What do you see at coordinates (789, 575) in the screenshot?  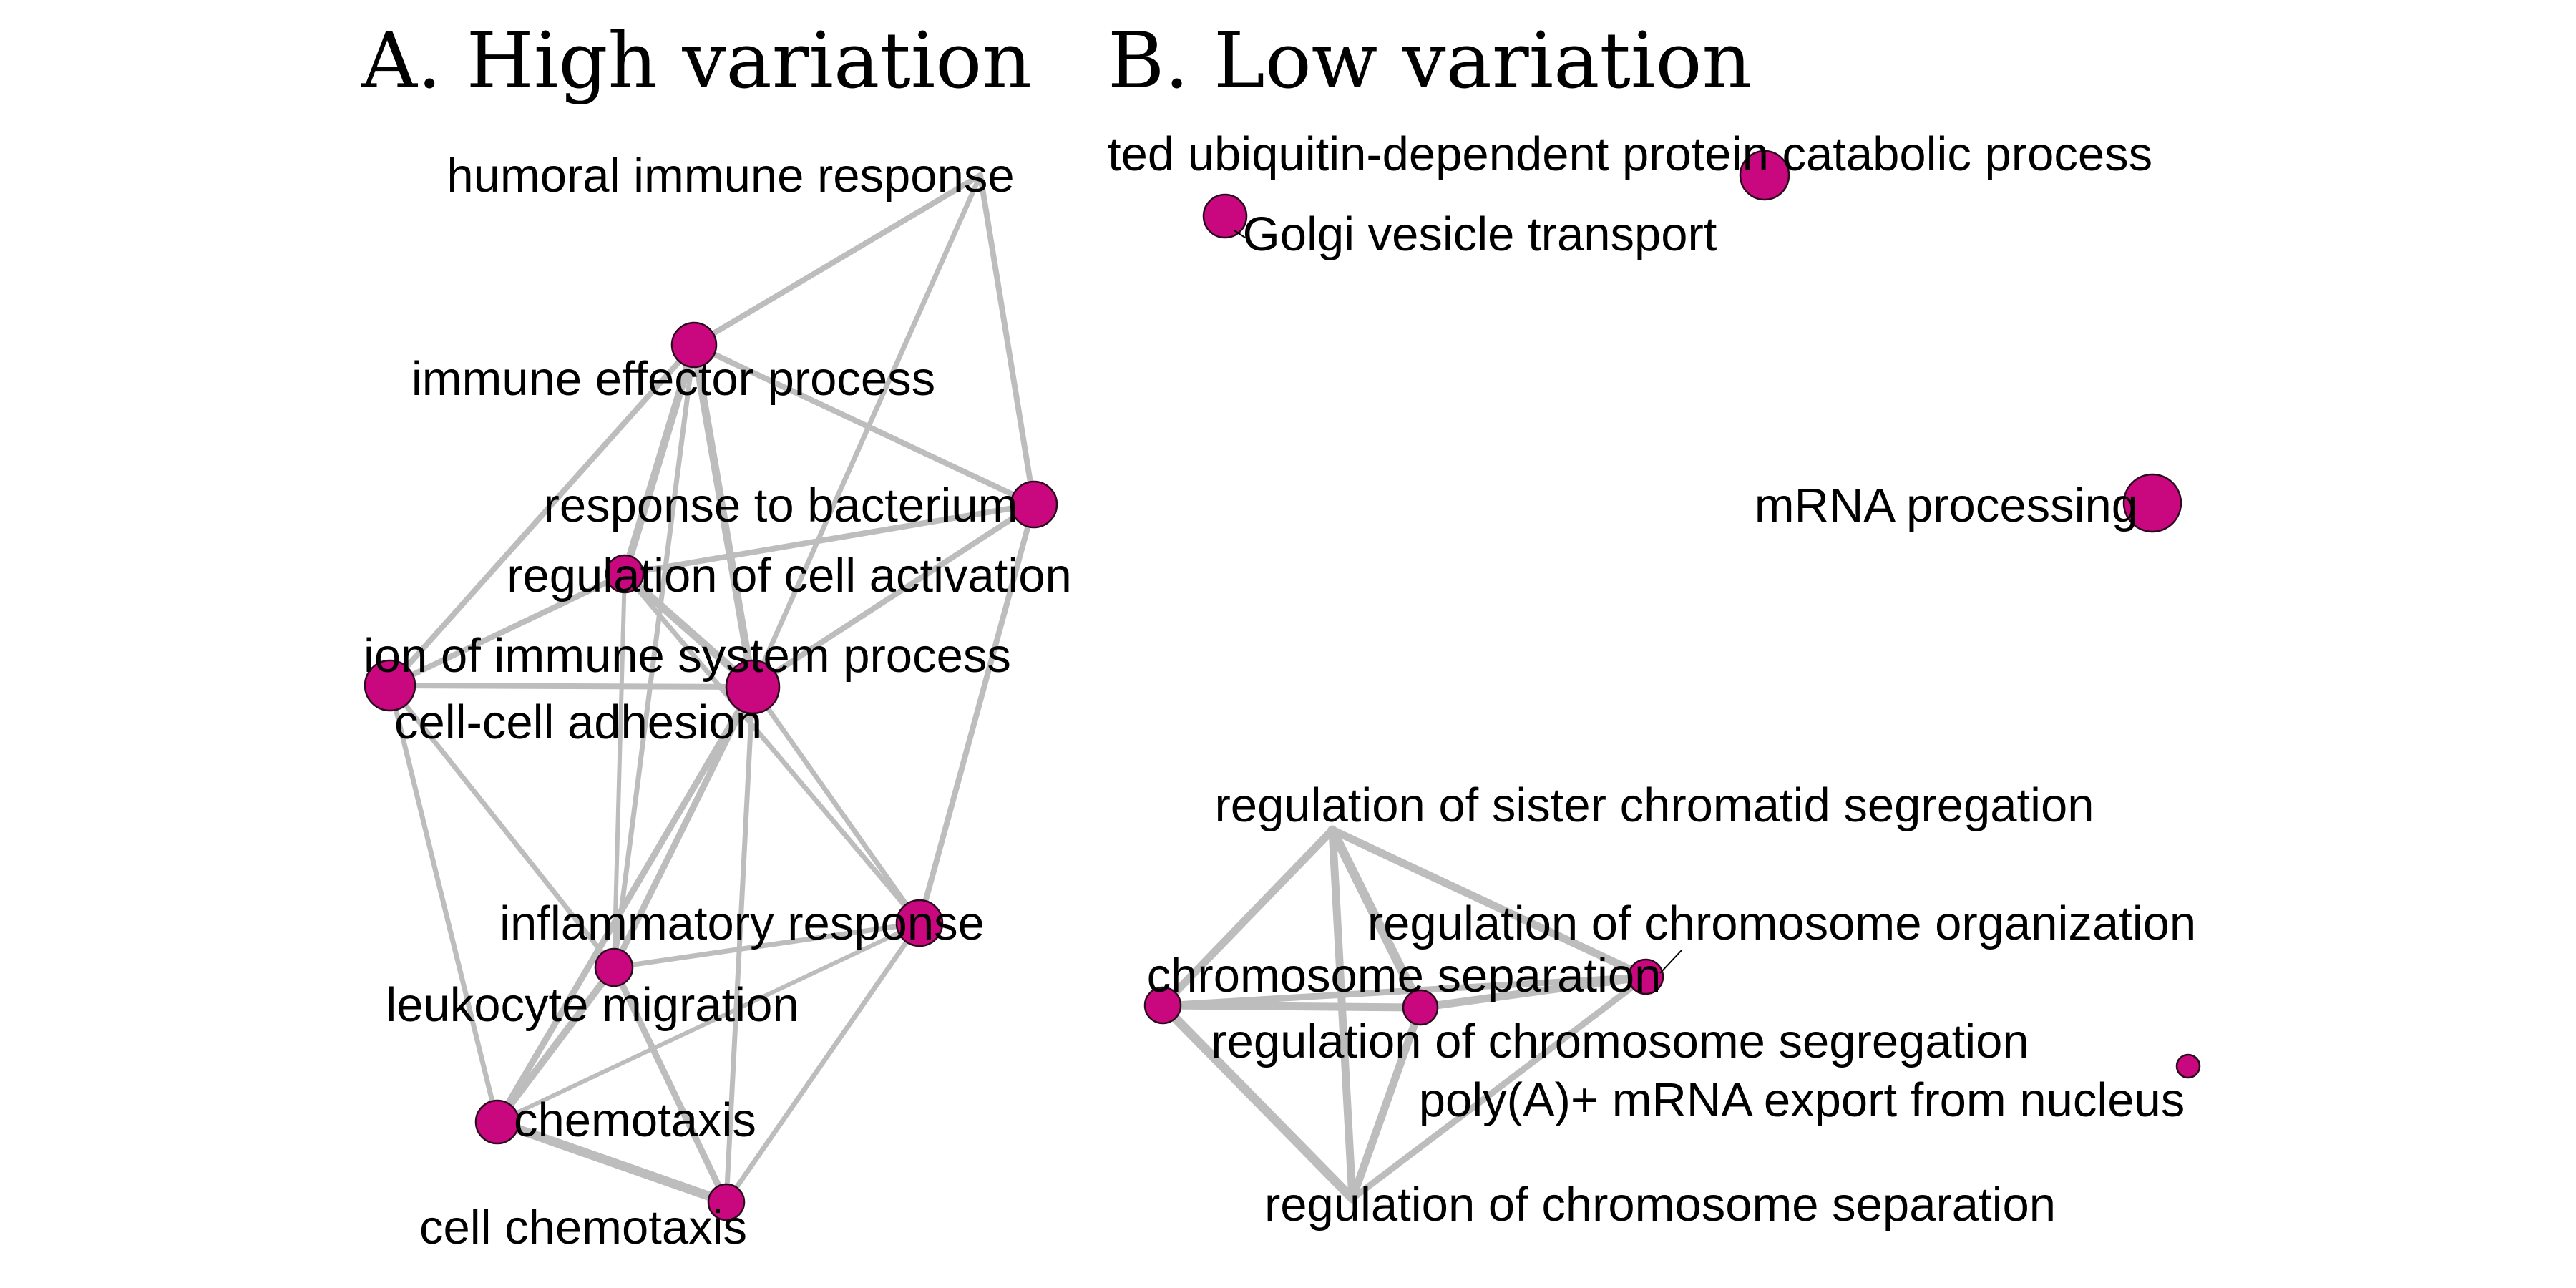 I see `label-regulation-of-cell-activation: regulation of cell activation` at bounding box center [789, 575].